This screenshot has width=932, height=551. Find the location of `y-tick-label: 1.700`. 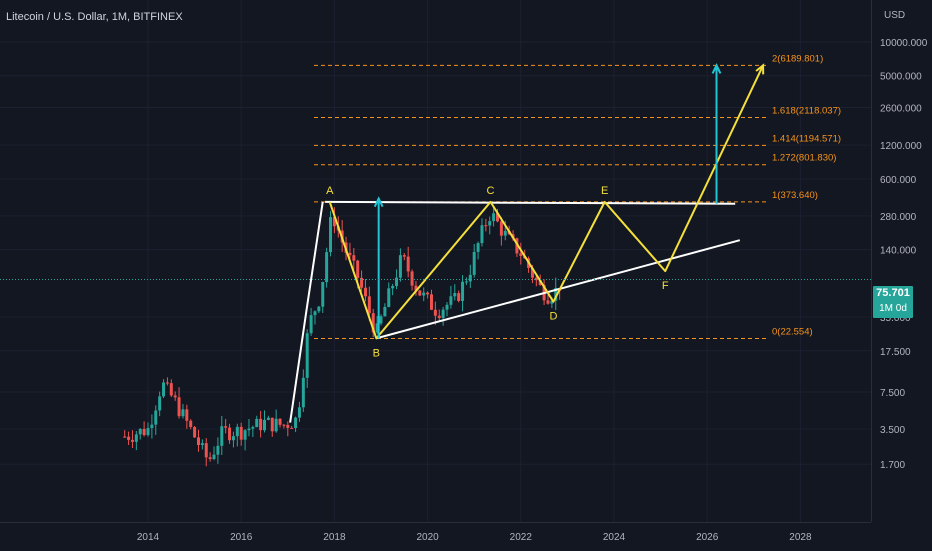

y-tick-label: 1.700 is located at coordinates (892, 465).